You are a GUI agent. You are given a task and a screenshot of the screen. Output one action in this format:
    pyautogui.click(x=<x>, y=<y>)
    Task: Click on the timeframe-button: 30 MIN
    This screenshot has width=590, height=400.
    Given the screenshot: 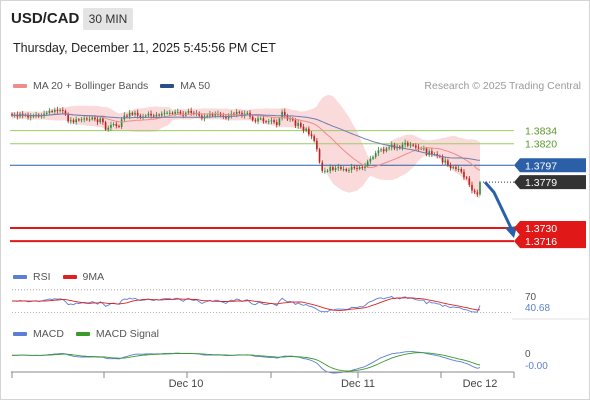 What is the action you would take?
    pyautogui.click(x=108, y=19)
    